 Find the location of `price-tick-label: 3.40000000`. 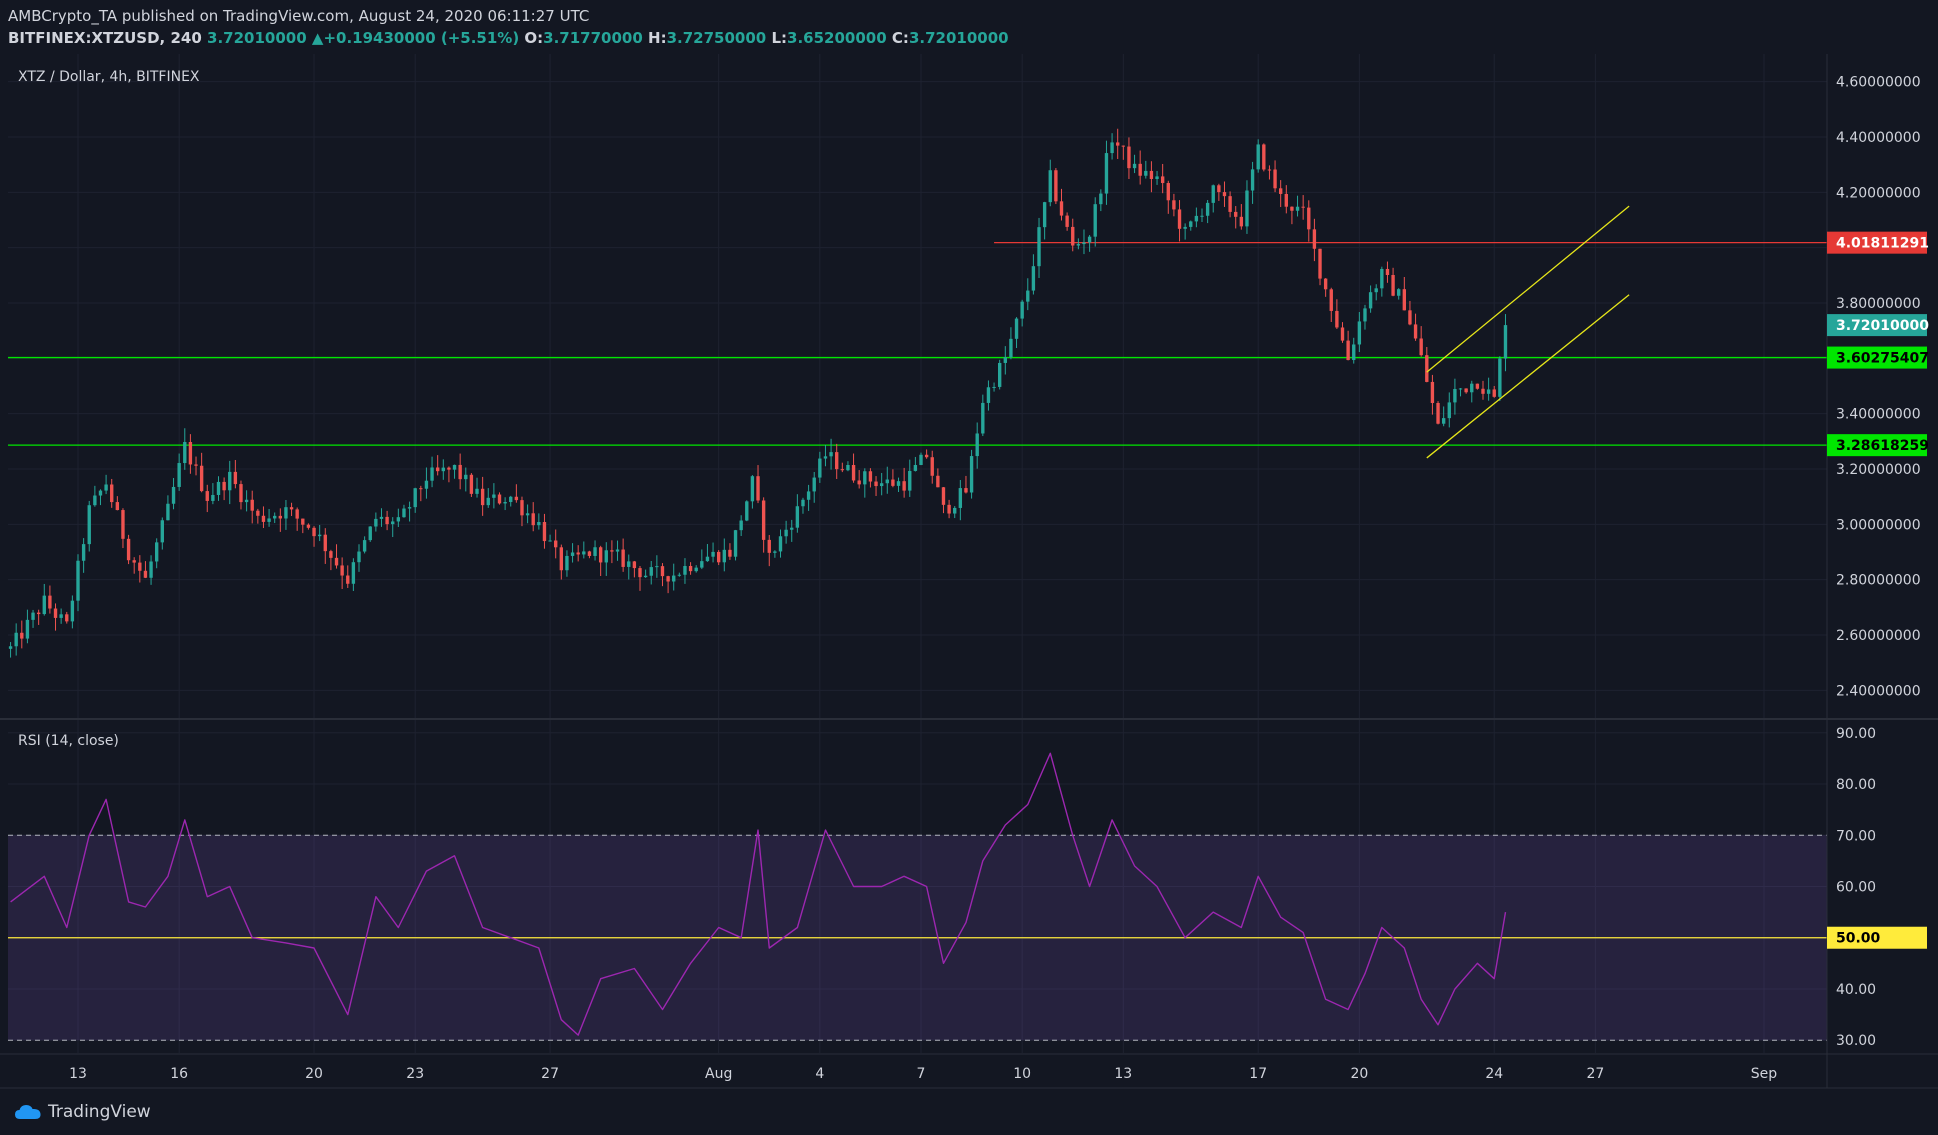

price-tick-label: 3.40000000 is located at coordinates (1878, 415).